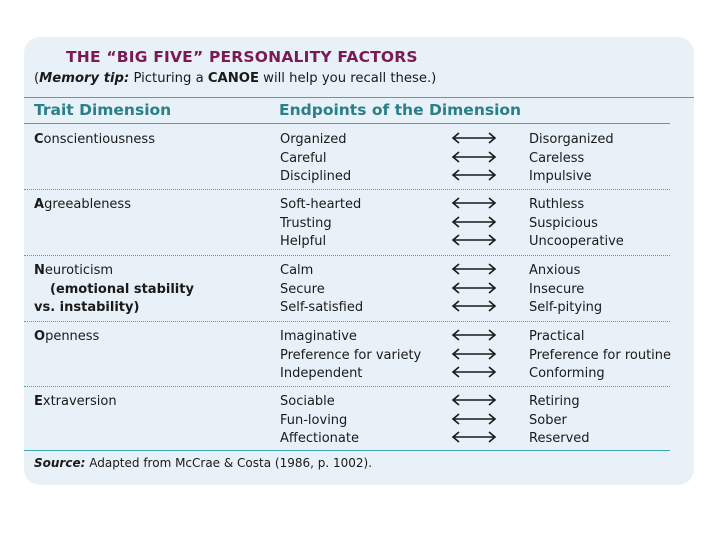  What do you see at coordinates (168, 78) in the screenshot?
I see `memory-tip-text-before: Picturing a` at bounding box center [168, 78].